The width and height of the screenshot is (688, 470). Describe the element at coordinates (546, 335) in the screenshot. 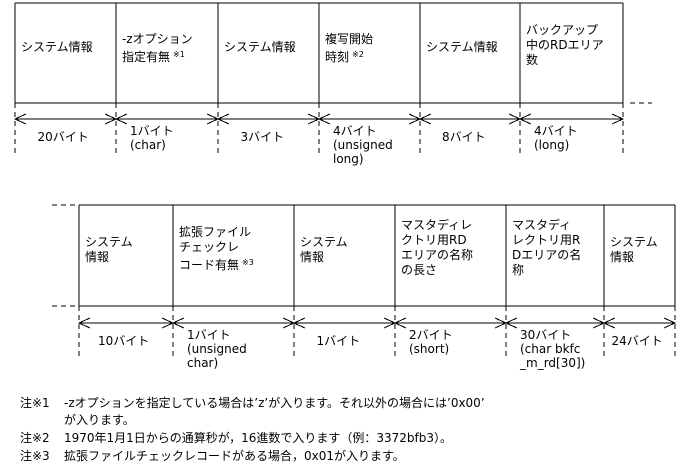

I see `size-value: 30バイト` at that location.